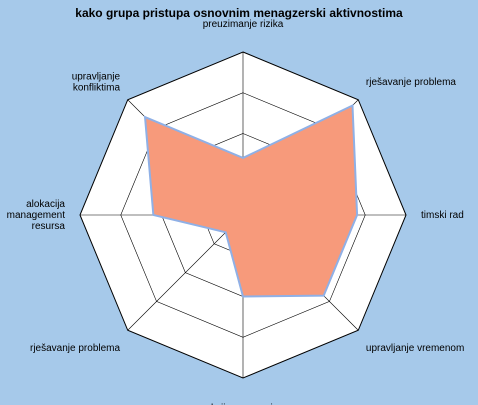  I want to click on axis-label-4: upravljanje vremenom, so click(415, 348).